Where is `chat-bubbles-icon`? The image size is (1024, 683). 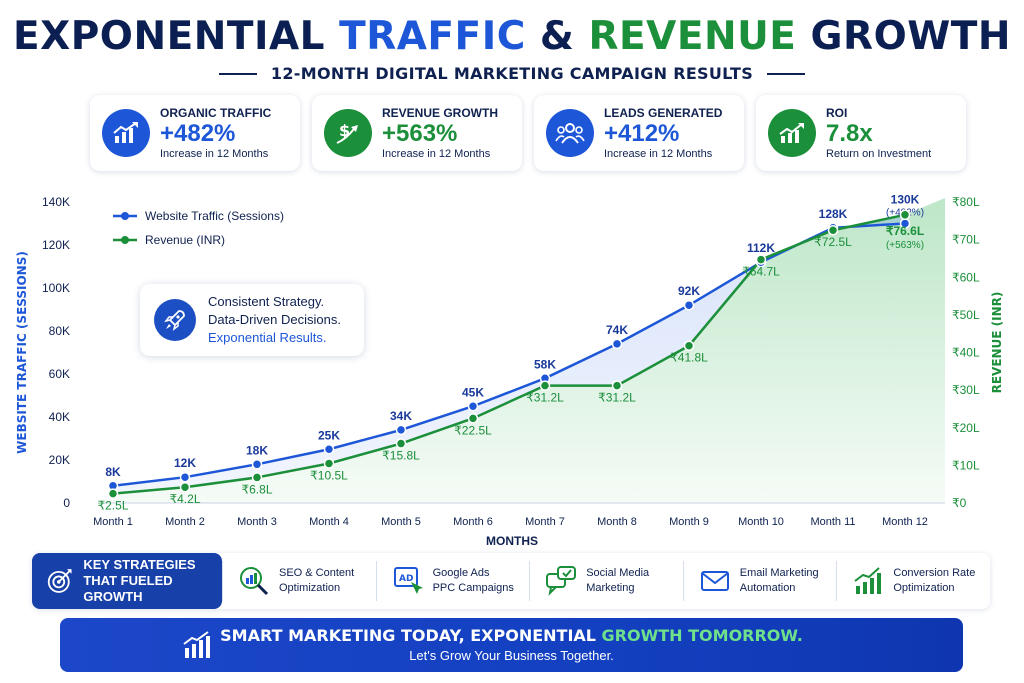
chat-bubbles-icon is located at coordinates (561, 581).